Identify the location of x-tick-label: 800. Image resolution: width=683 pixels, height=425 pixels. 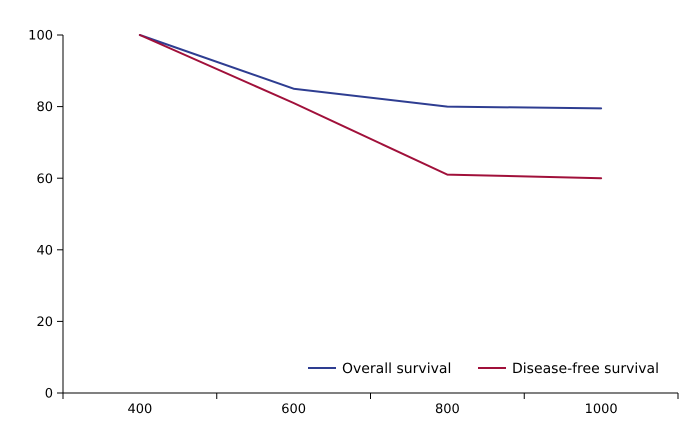
(447, 409).